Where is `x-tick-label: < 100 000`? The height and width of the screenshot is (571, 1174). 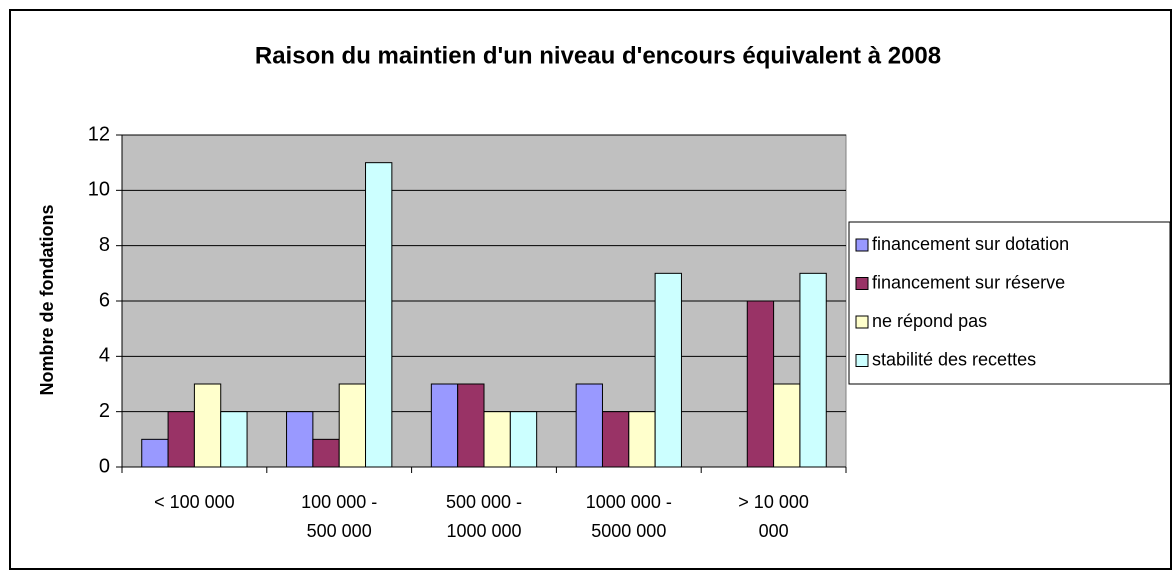 x-tick-label: < 100 000 is located at coordinates (194, 502).